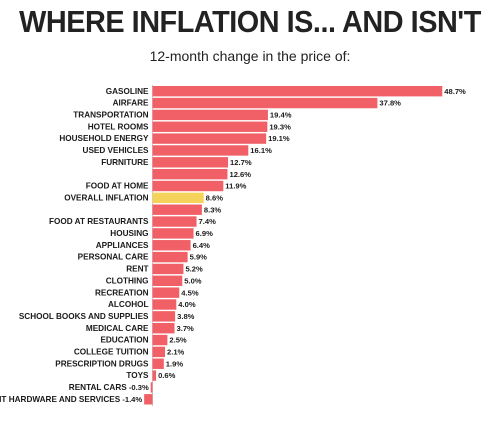 The height and width of the screenshot is (423, 500). What do you see at coordinates (167, 375) in the screenshot?
I see `value-label-24: 0.6%` at bounding box center [167, 375].